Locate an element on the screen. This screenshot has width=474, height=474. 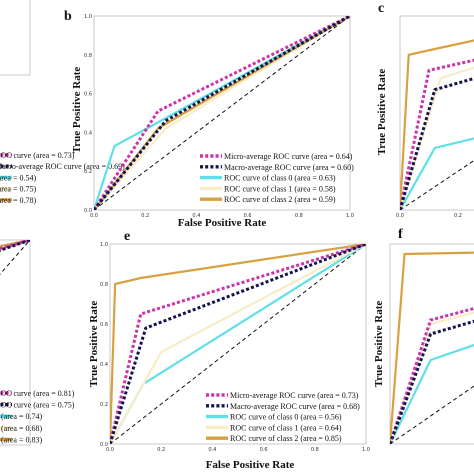
series-line-c-class2 is located at coordinates (437, 124).